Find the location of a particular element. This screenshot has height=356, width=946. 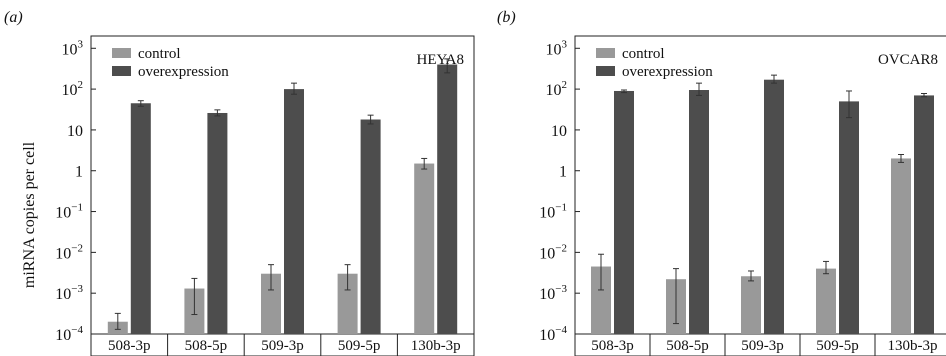

panel-label: (b) is located at coordinates (506, 17).